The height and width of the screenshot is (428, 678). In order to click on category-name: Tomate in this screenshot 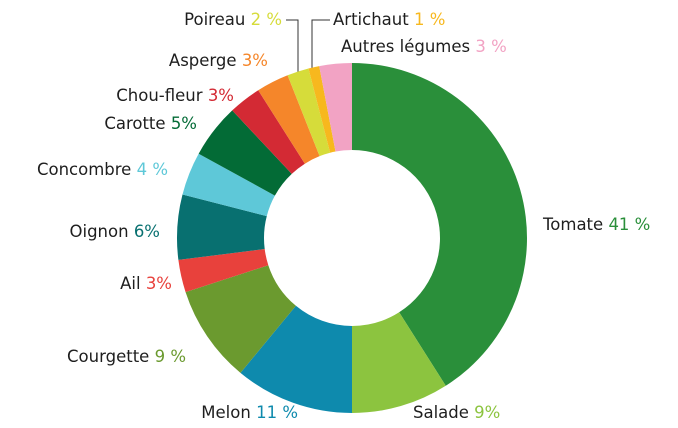, I will do `click(572, 224)`.